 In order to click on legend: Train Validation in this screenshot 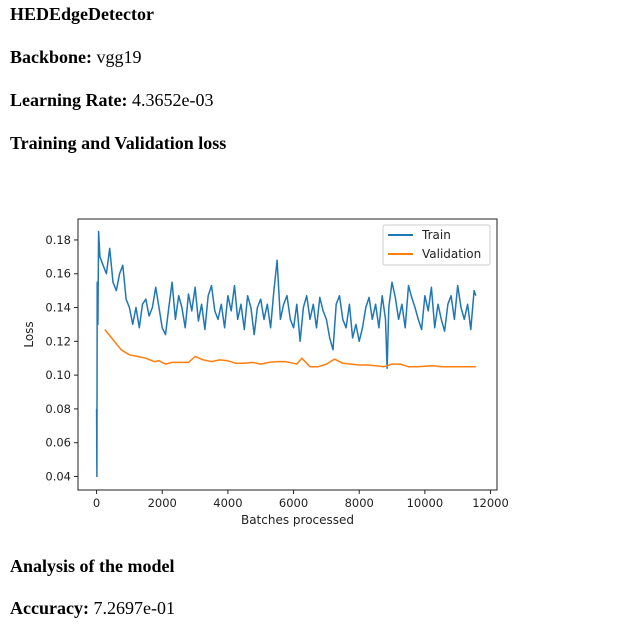, I will do `click(436, 245)`.